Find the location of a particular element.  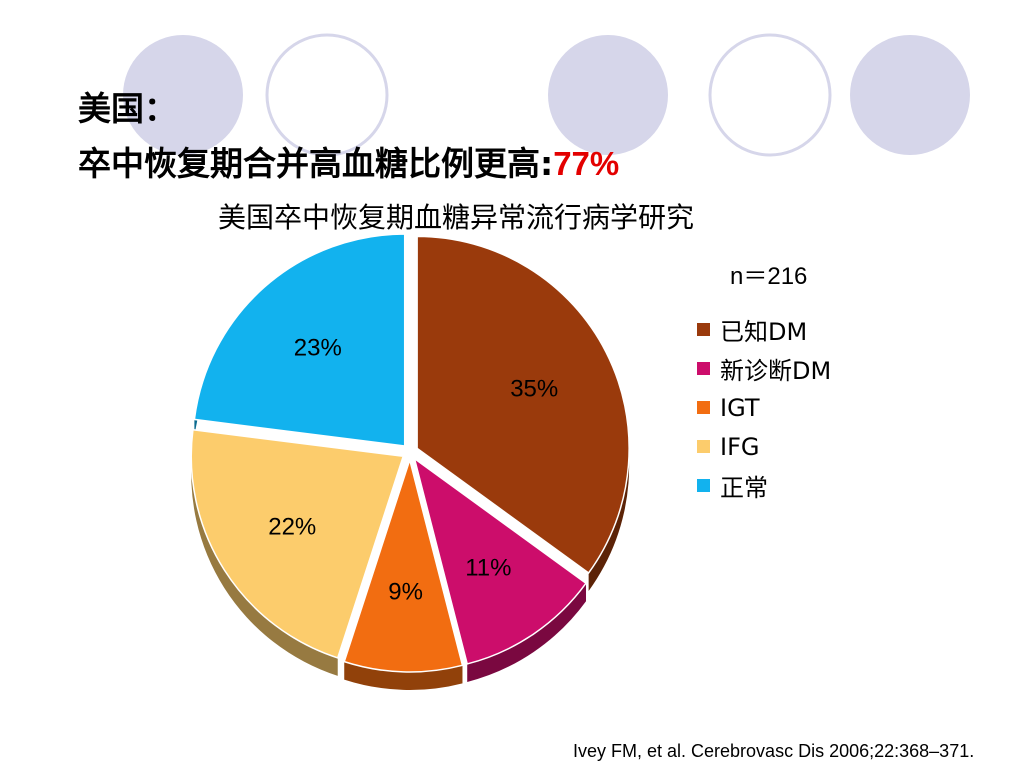

decorative-circles is located at coordinates (546, 95).